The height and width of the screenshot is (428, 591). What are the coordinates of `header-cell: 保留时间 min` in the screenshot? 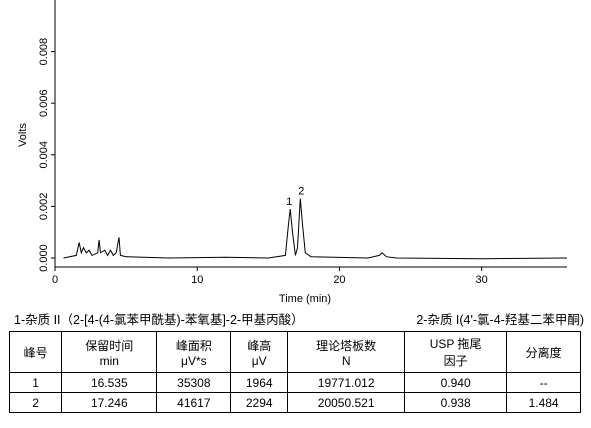 It's located at (109, 352).